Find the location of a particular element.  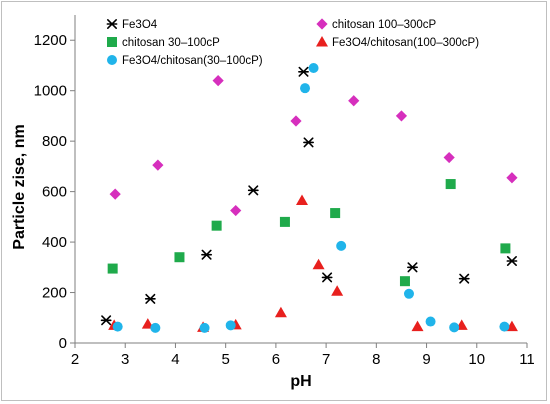

y-tick-label: 0 is located at coordinates (63, 343).